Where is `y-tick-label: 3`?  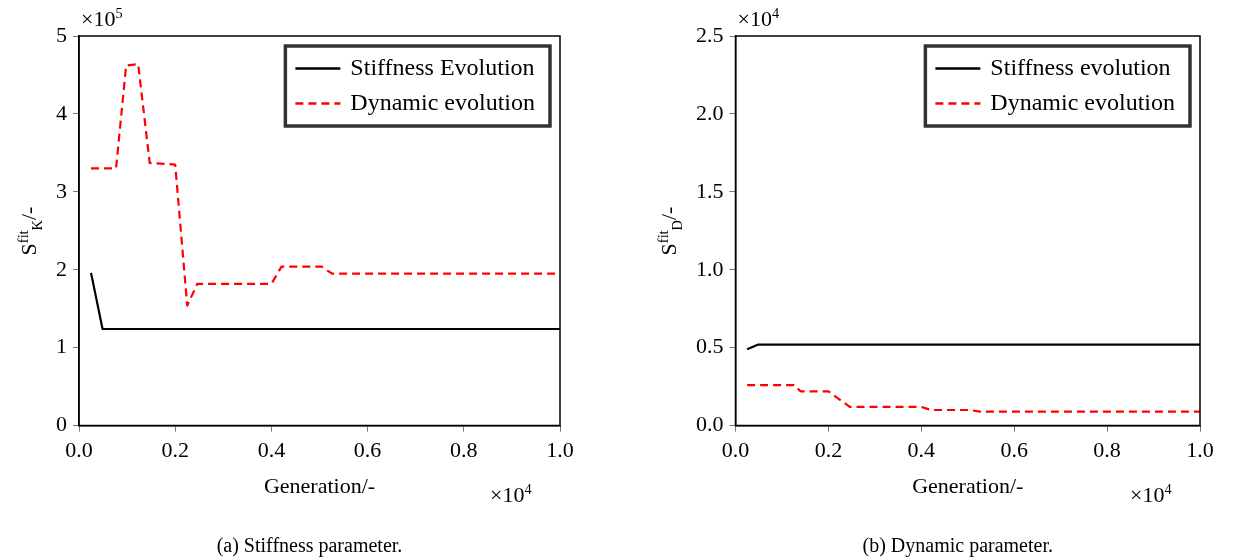 y-tick-label: 3 is located at coordinates (61, 190).